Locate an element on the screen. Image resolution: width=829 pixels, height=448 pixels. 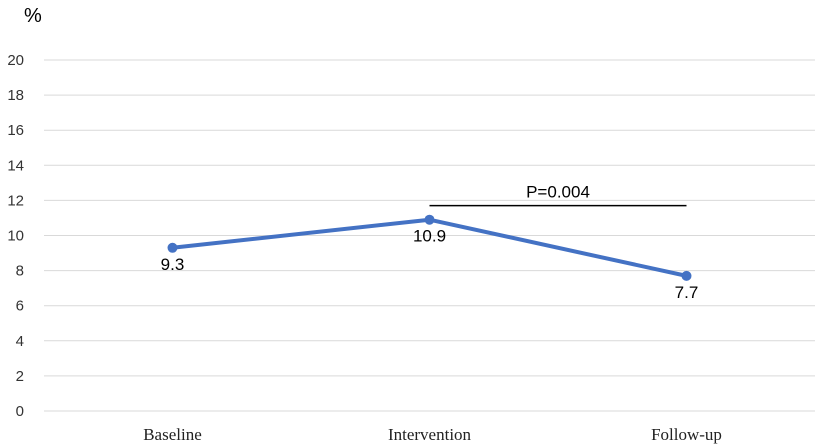
y-tick-label-14: 14 is located at coordinates (15, 165).